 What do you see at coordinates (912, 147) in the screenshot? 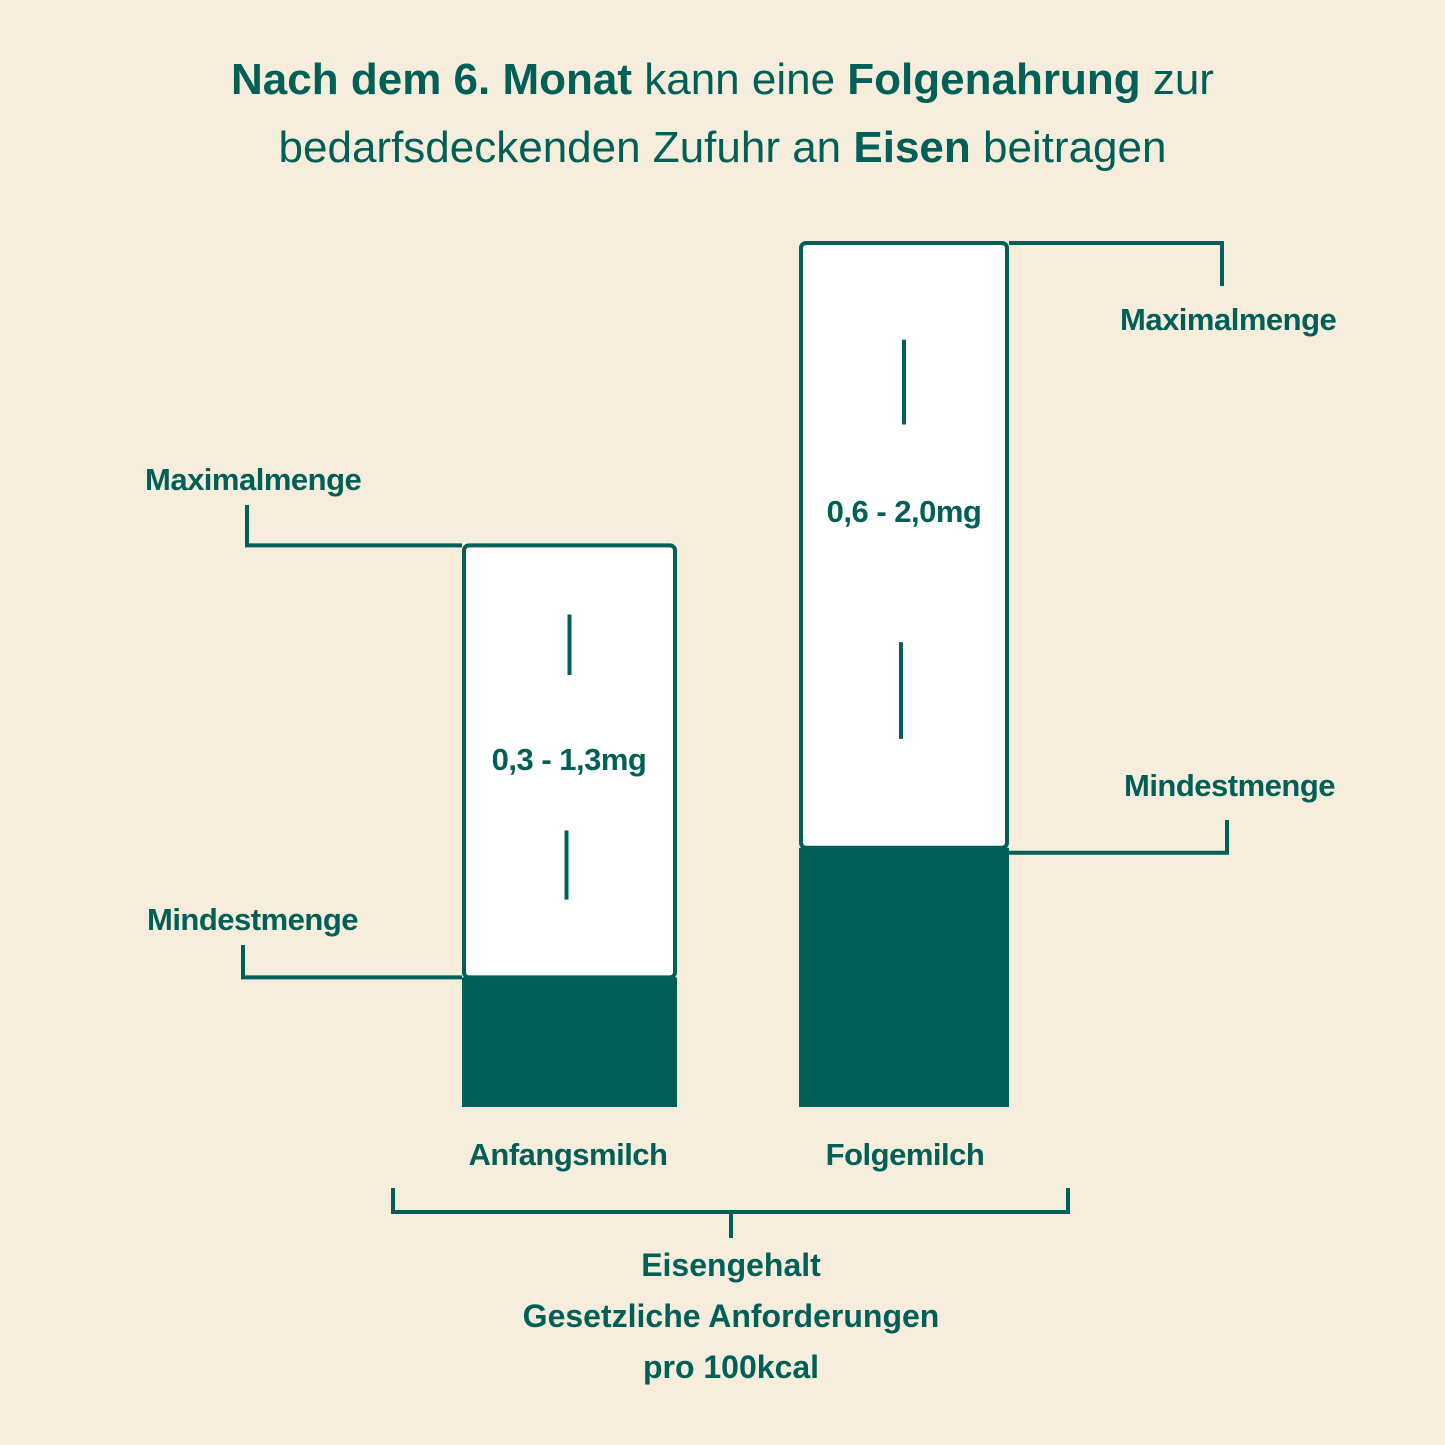
I see `title-segment: Eisen` at bounding box center [912, 147].